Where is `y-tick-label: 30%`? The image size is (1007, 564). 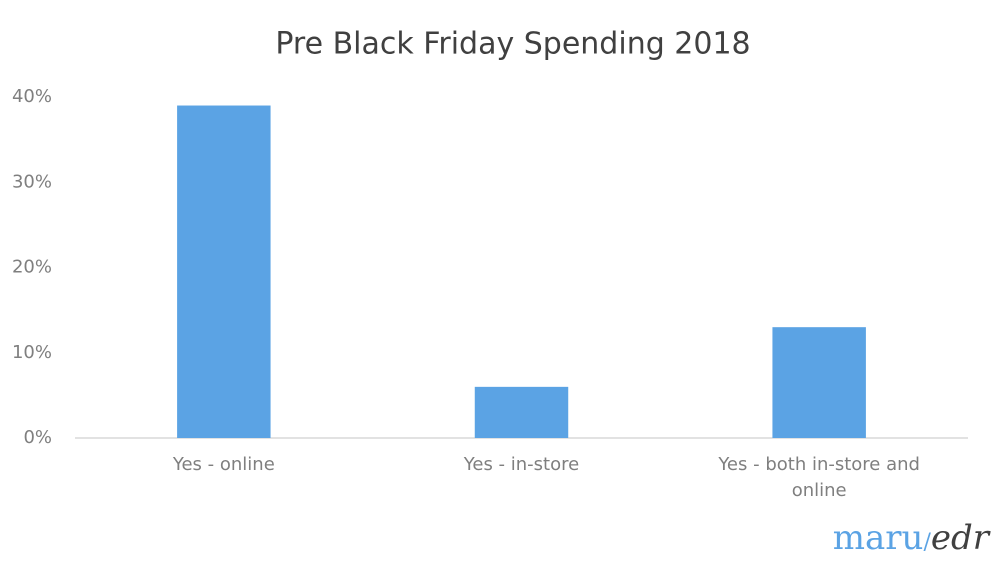
y-tick-label: 30% is located at coordinates (32, 181).